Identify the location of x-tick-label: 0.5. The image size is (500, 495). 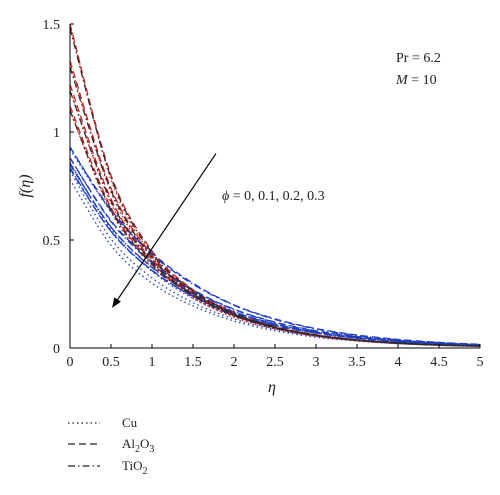
(111, 362).